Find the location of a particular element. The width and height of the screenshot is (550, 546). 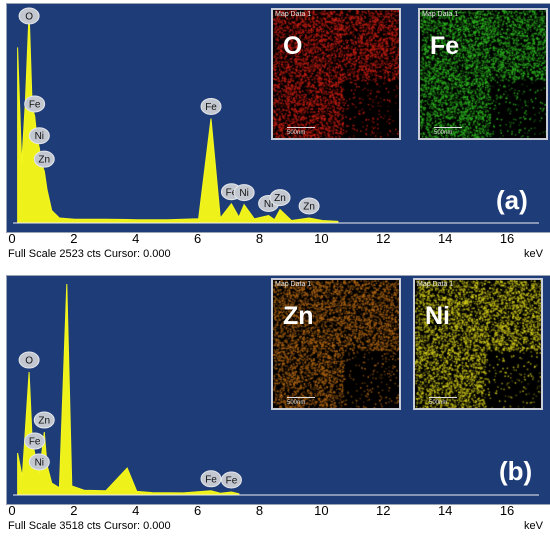

map-element-label: Fe is located at coordinates (445, 46).